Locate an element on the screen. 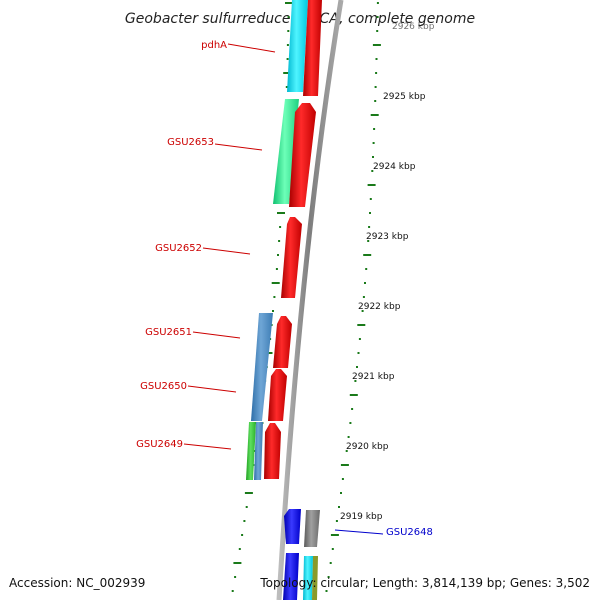  outer-scale-ticks is located at coordinates (353, 297).